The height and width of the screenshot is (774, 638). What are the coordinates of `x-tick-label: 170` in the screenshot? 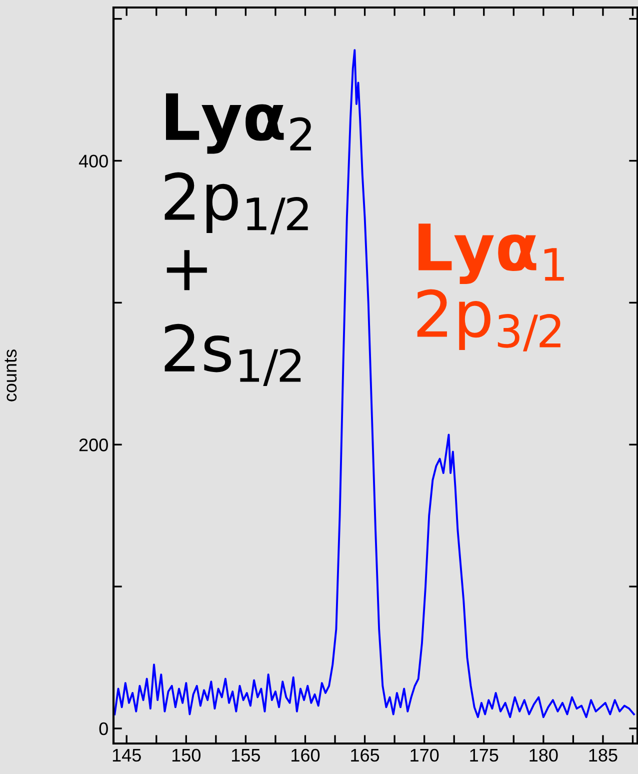 It's located at (424, 755).